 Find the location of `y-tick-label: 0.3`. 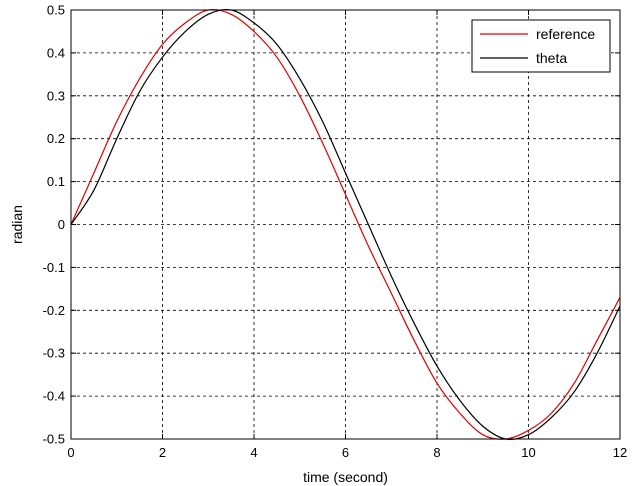

y-tick-label: 0.3 is located at coordinates (56, 95).